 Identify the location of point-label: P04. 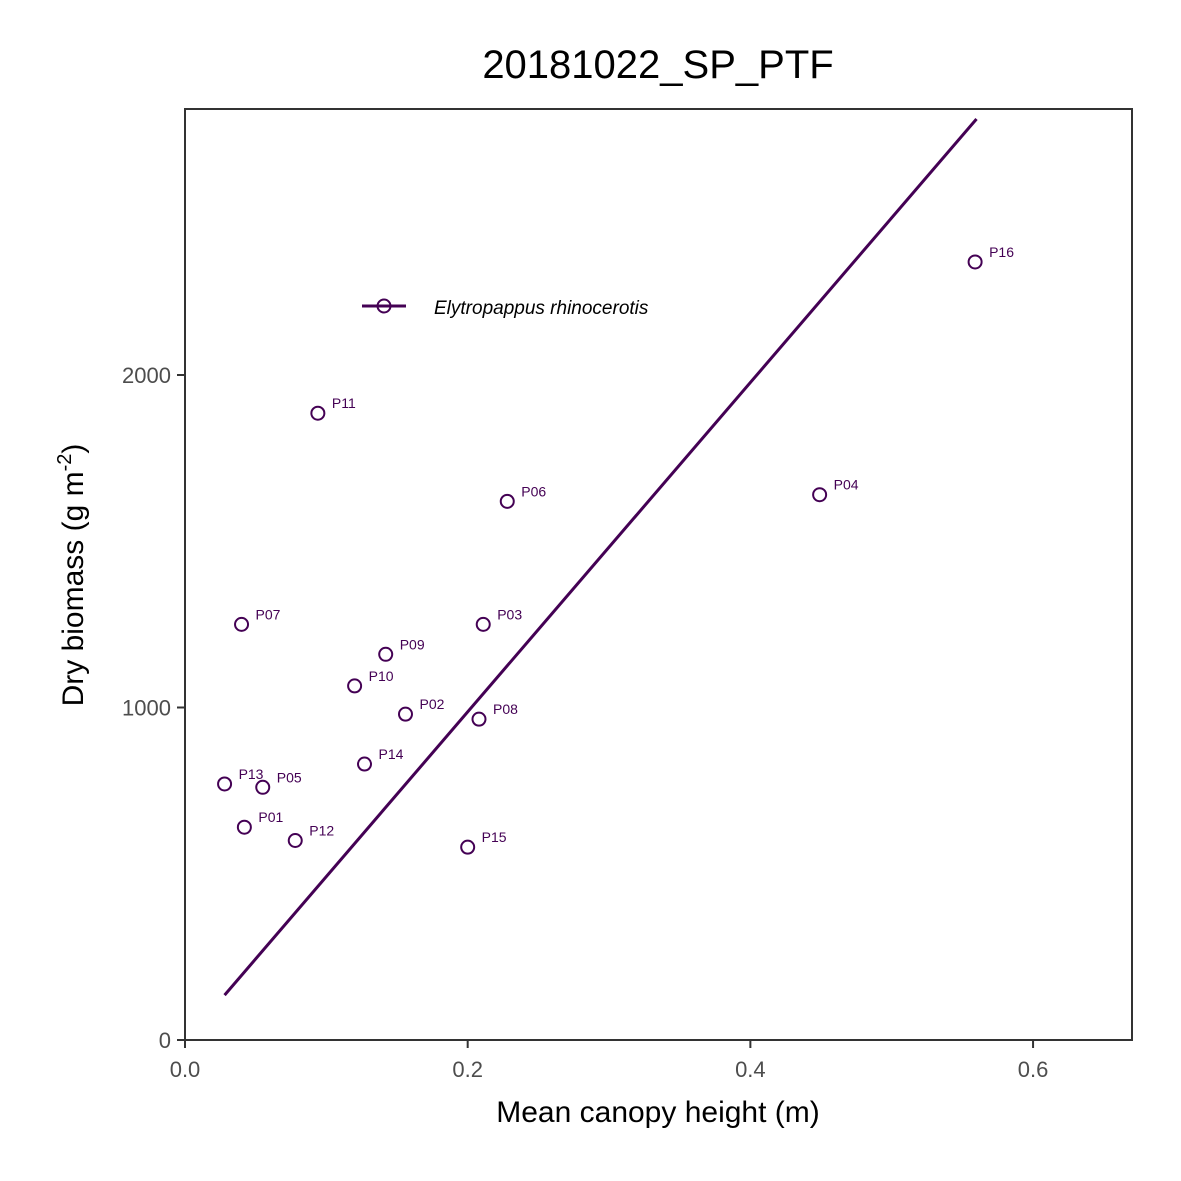
(846, 485).